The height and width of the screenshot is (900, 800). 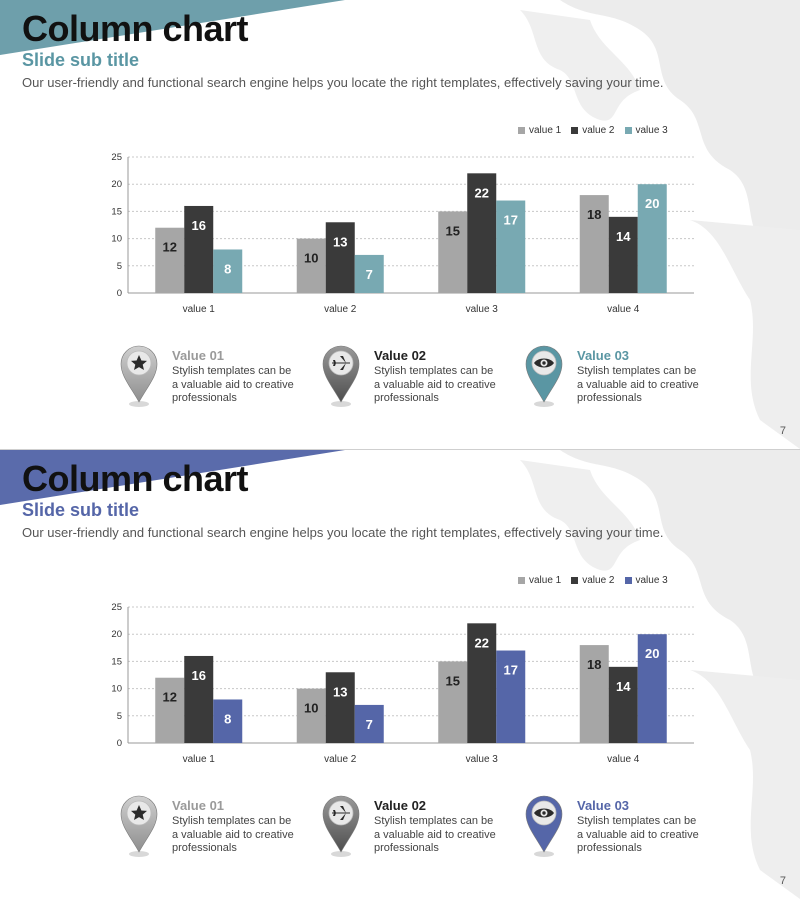 What do you see at coordinates (482, 192) in the screenshot?
I see `data-label: 22` at bounding box center [482, 192].